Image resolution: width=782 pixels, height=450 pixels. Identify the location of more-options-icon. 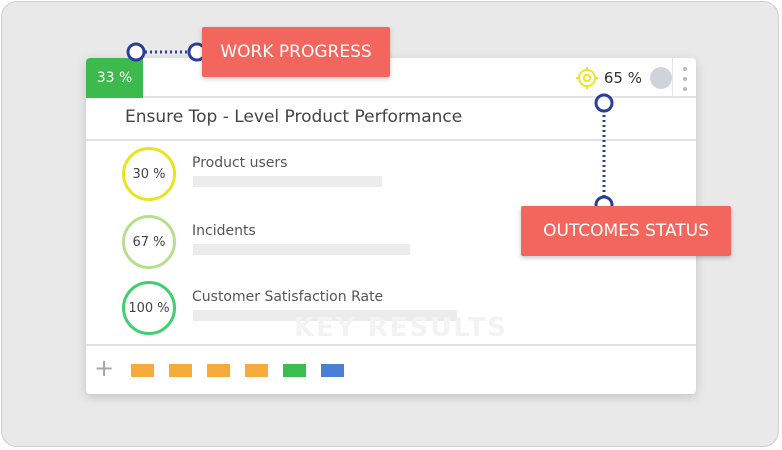
(685, 79).